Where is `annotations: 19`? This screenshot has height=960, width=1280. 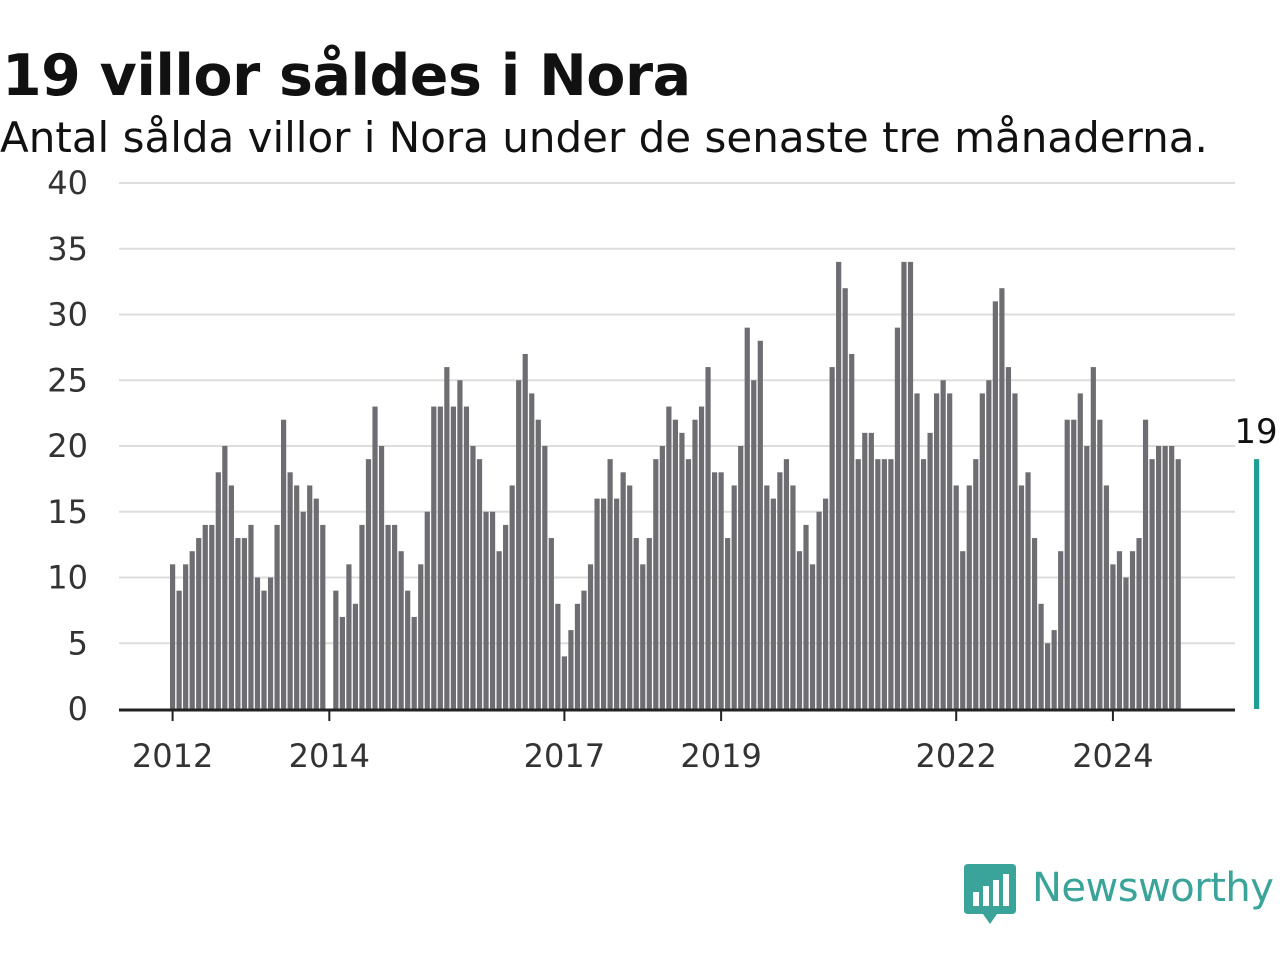 annotations: 19 is located at coordinates (1255, 432).